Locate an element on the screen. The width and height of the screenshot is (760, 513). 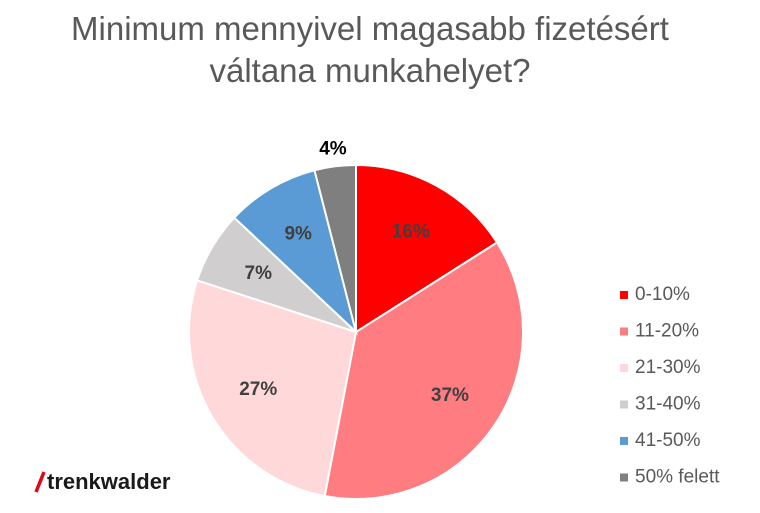
data-label: 4% is located at coordinates (333, 148).